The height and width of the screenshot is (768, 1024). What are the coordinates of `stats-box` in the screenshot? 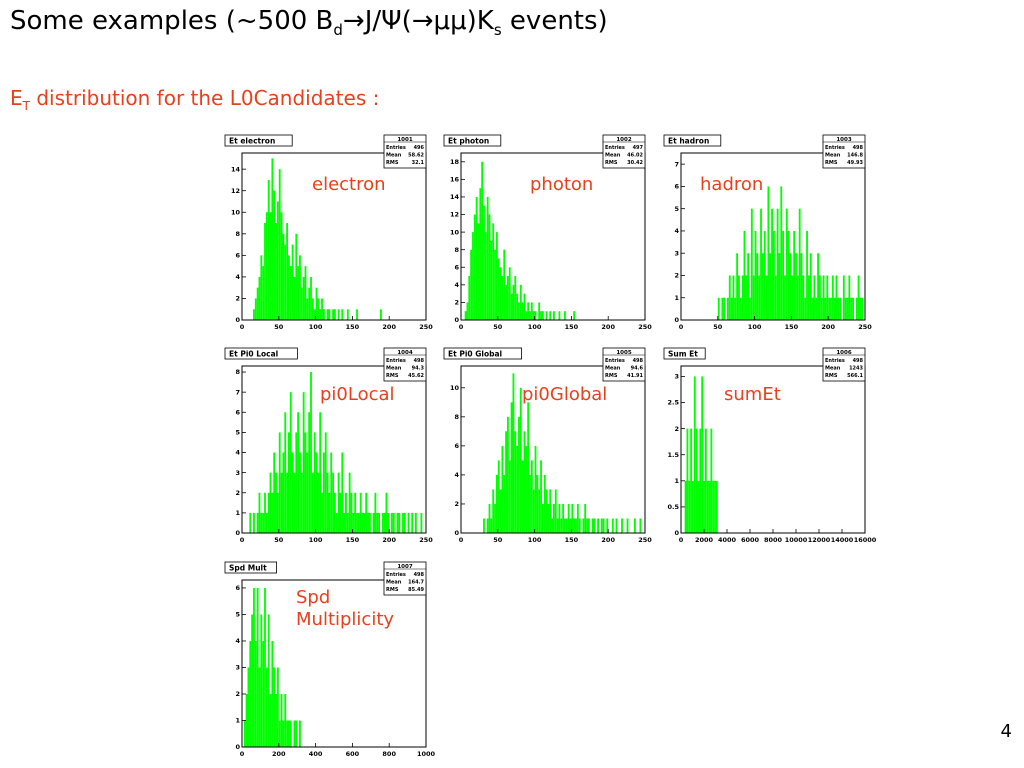 It's located at (405, 151).